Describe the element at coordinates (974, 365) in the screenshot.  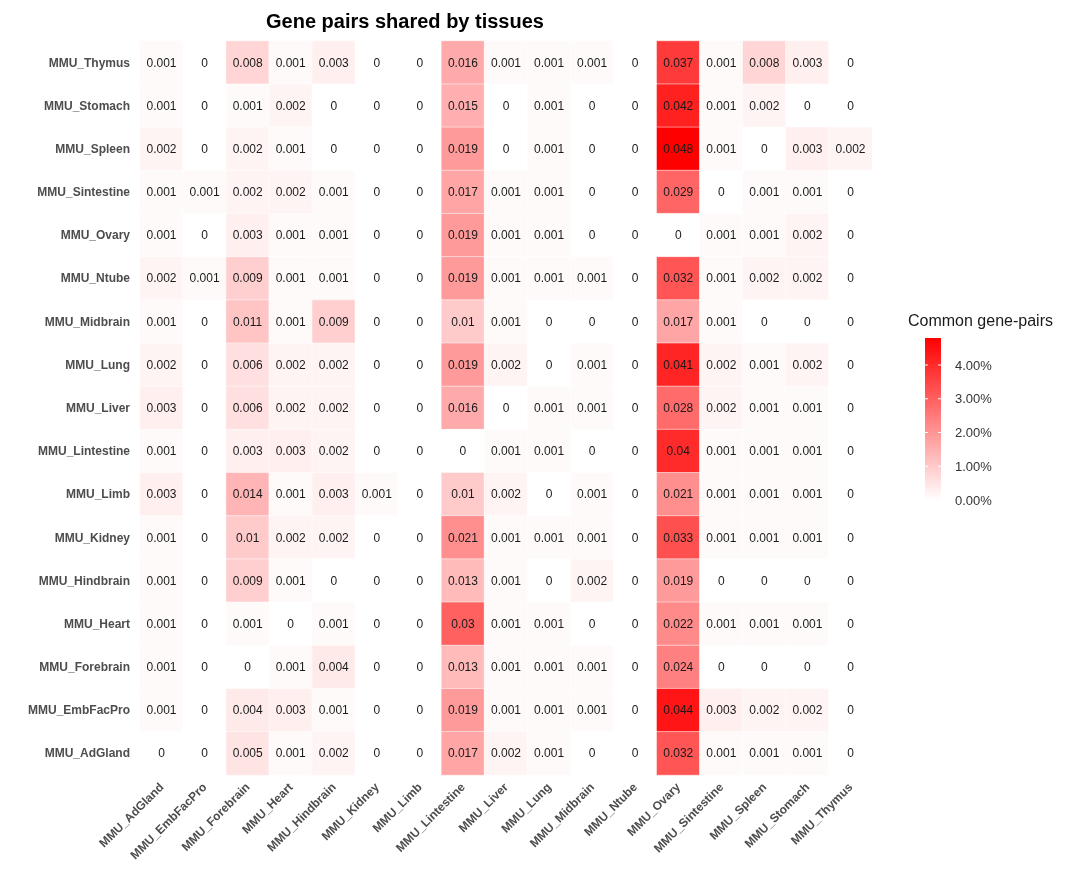
I see `color-bar-label: 4.00%` at that location.